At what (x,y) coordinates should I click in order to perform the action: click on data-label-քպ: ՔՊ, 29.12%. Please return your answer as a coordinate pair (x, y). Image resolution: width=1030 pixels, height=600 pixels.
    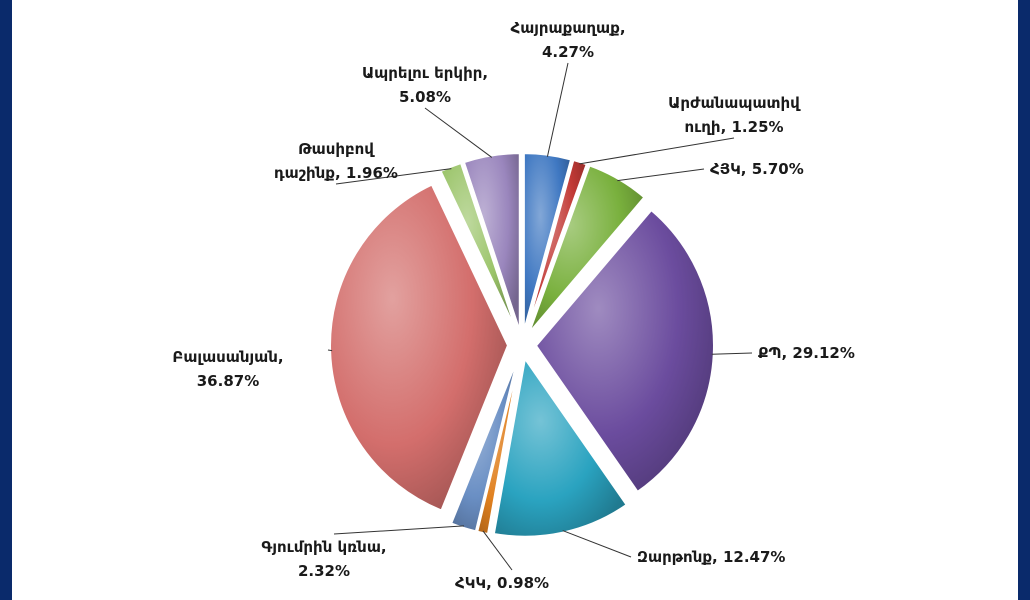
    Looking at the image, I should click on (806, 353).